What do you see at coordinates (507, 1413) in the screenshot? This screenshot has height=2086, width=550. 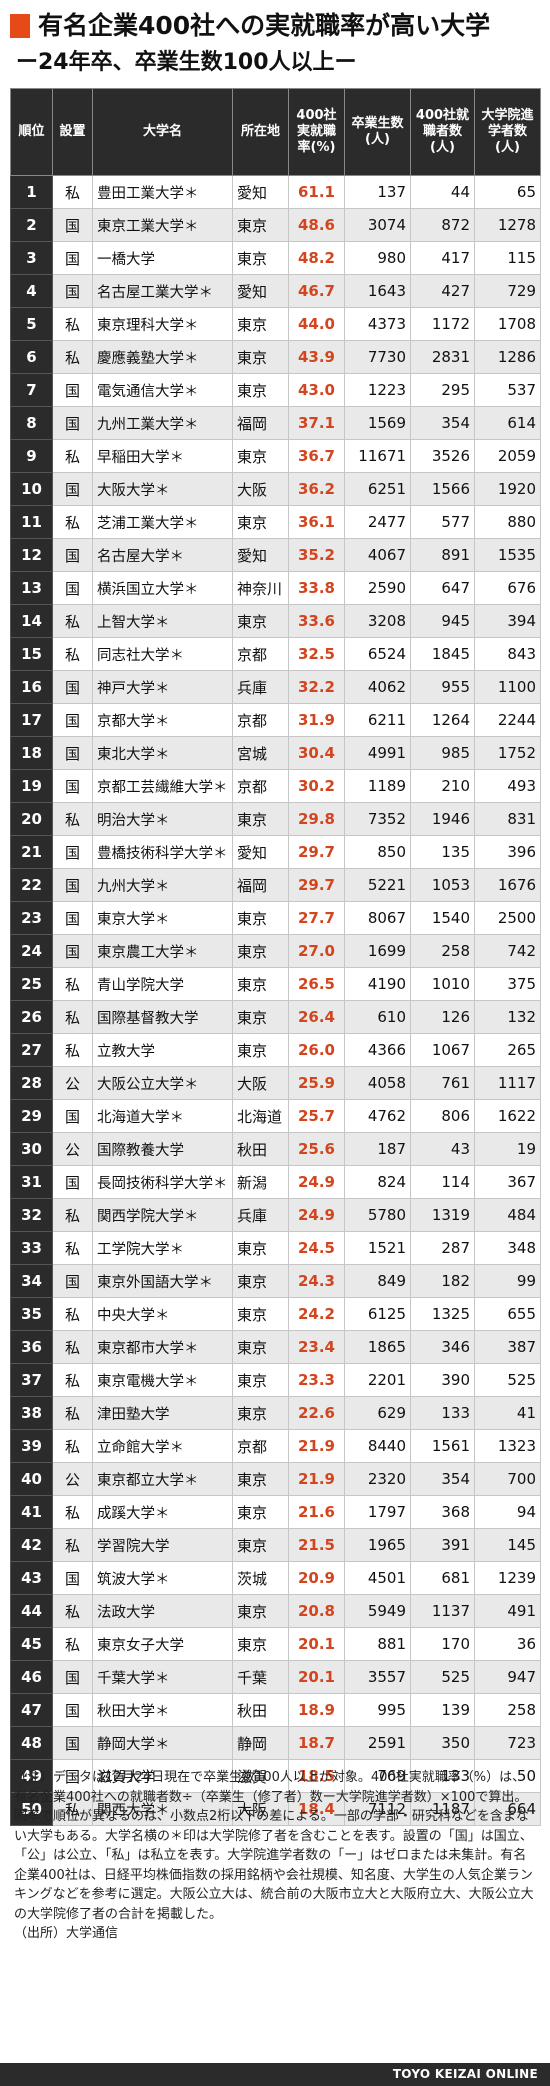 I see `grad-school-cell: 41` at bounding box center [507, 1413].